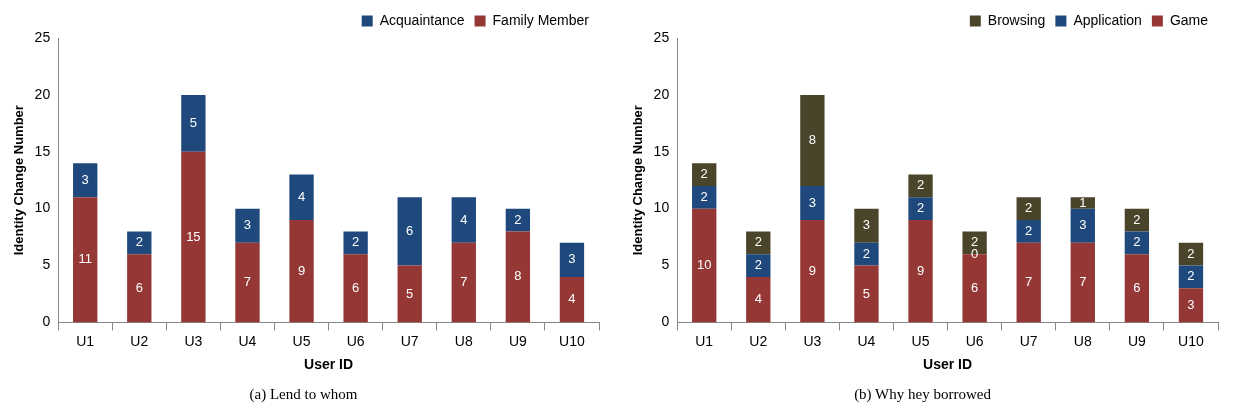  Describe the element at coordinates (1189, 19) in the screenshot. I see `legend-label: Game` at that location.